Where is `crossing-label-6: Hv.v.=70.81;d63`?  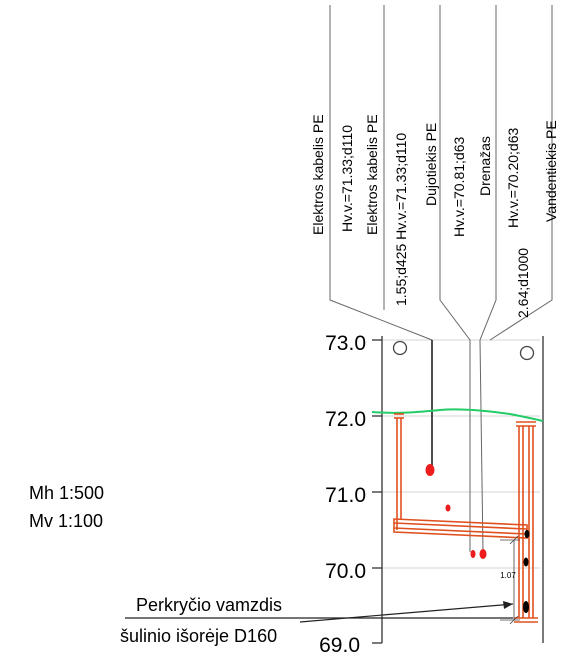
crossing-label-6: Hv.v.=70.81;d63 is located at coordinates (459, 187).